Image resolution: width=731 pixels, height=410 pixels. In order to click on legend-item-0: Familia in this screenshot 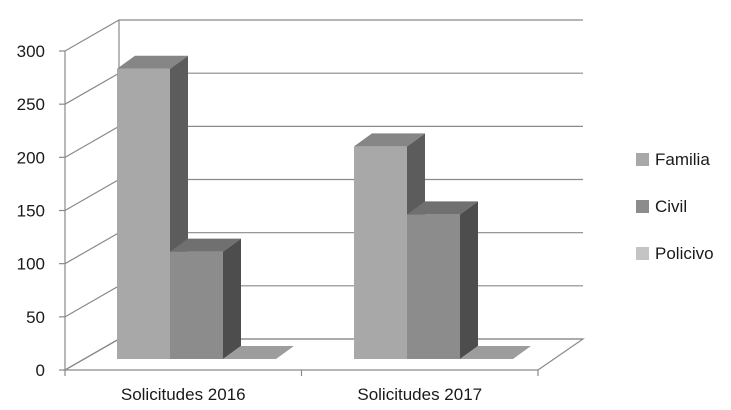, I will do `click(675, 159)`.